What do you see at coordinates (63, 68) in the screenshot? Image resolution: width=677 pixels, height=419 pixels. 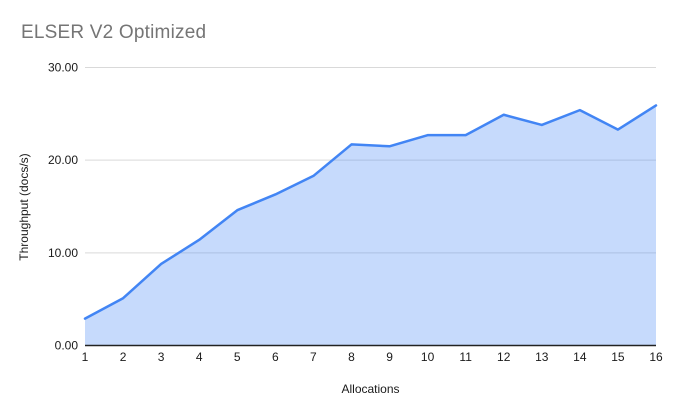 I see `y-tick-label: 30.00` at bounding box center [63, 68].